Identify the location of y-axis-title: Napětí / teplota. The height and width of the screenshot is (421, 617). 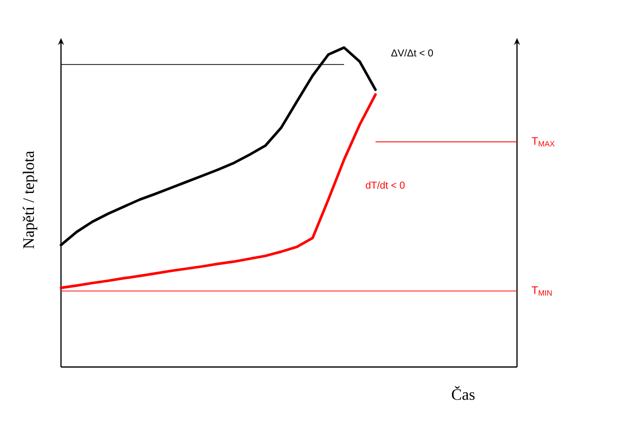
(30, 199).